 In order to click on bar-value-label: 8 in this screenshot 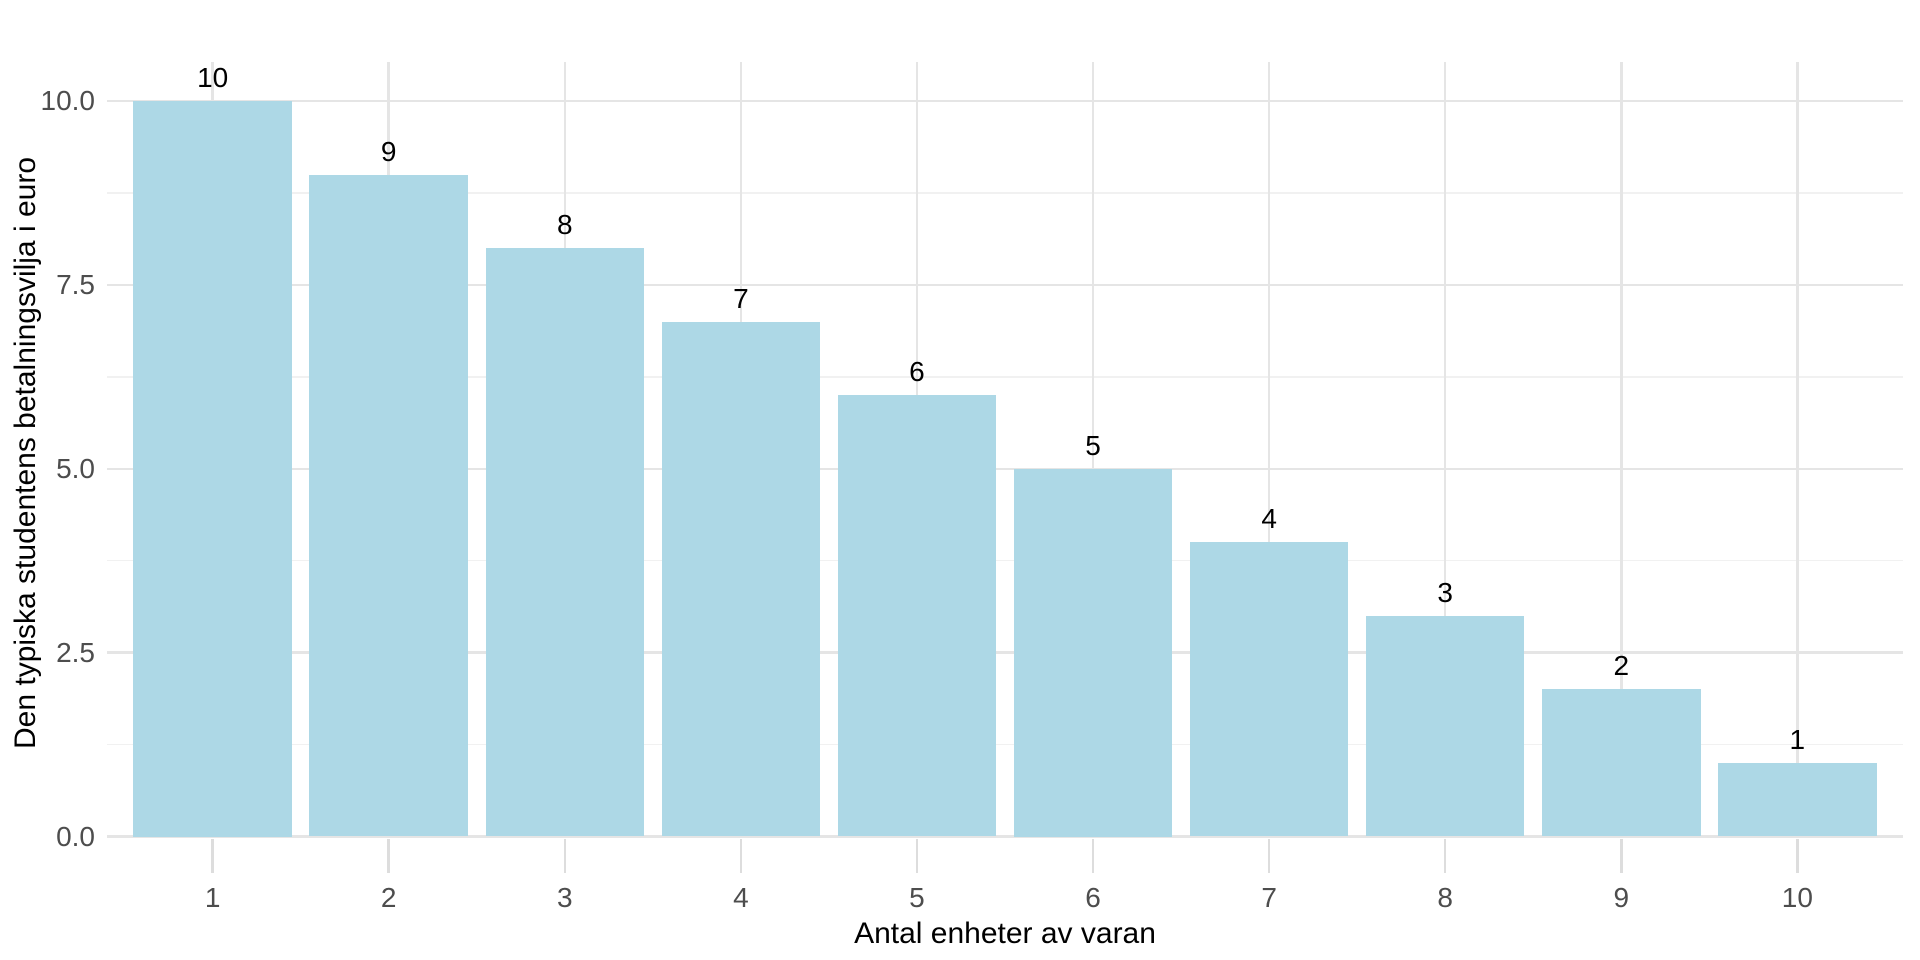, I will do `click(565, 225)`.